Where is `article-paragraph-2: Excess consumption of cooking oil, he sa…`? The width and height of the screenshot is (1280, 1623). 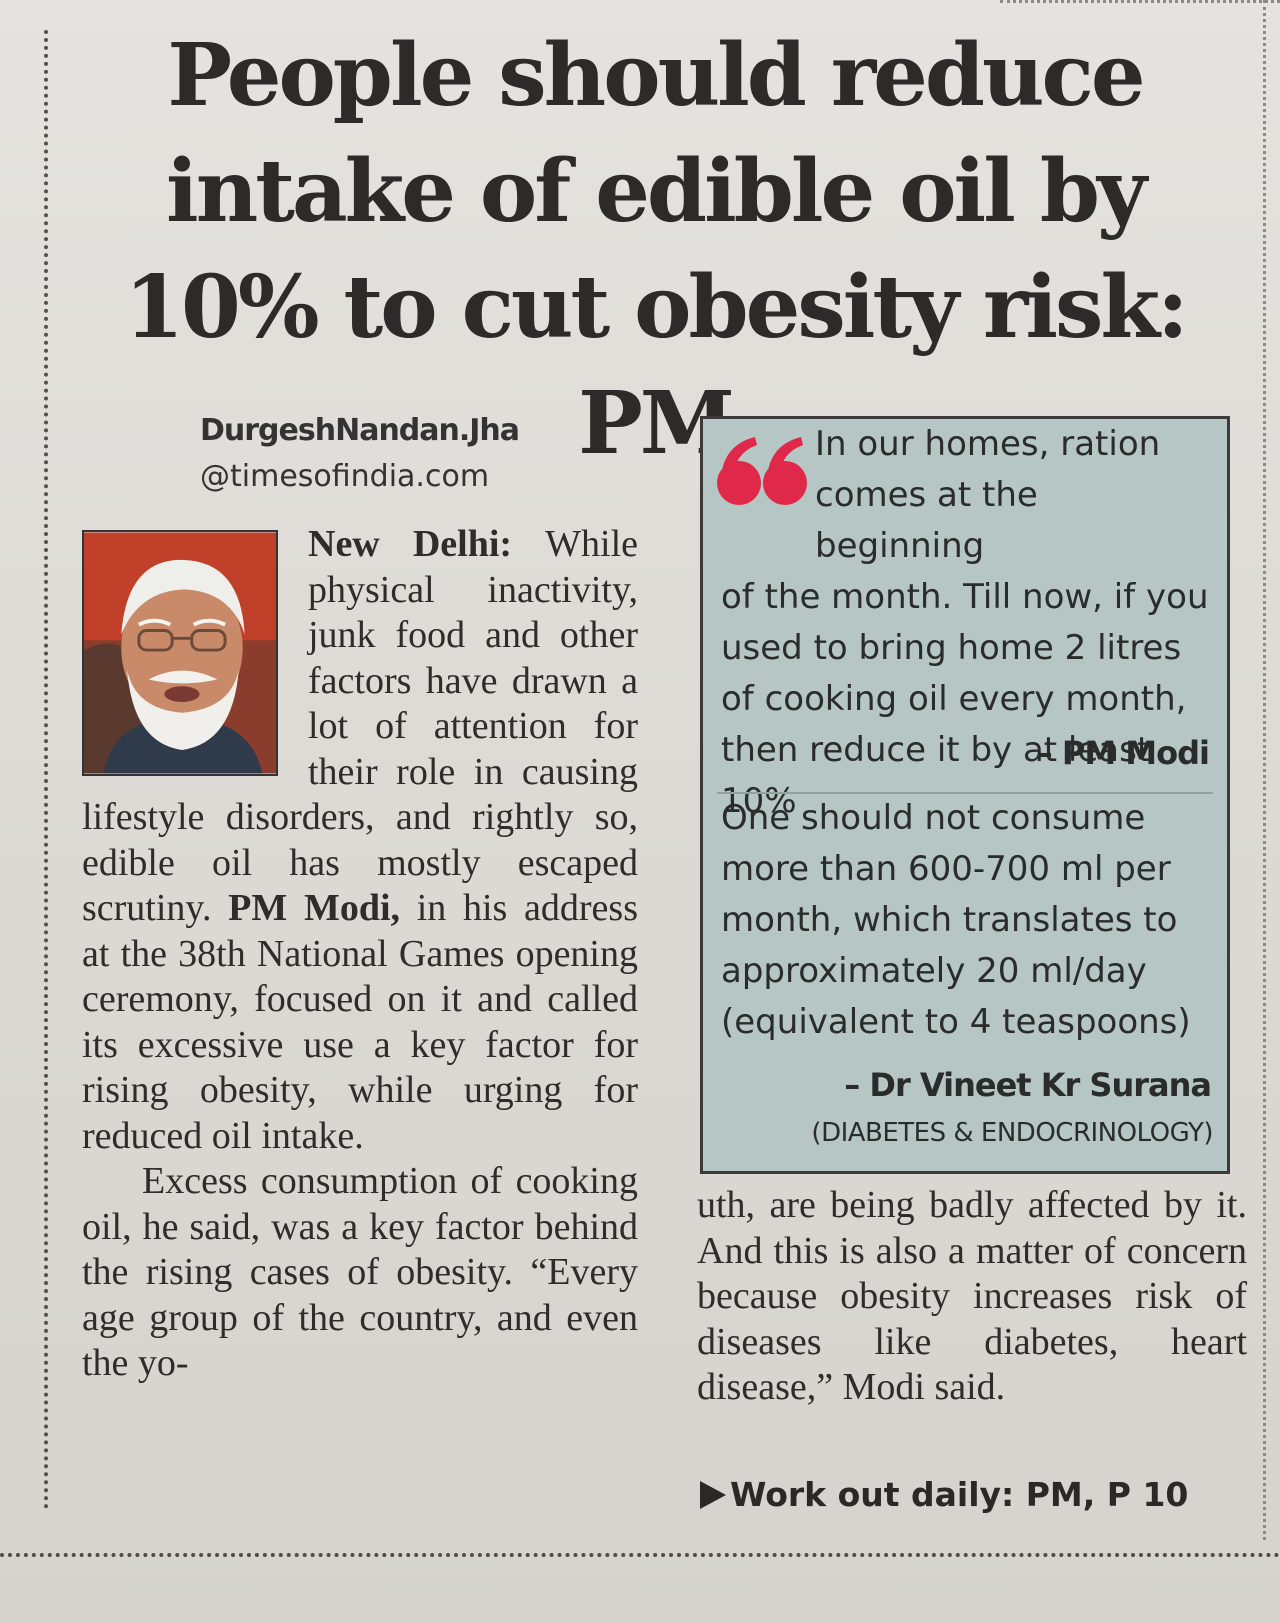 article-paragraph-2: Excess consumption of cooking oil, he sa… is located at coordinates (360, 1272).